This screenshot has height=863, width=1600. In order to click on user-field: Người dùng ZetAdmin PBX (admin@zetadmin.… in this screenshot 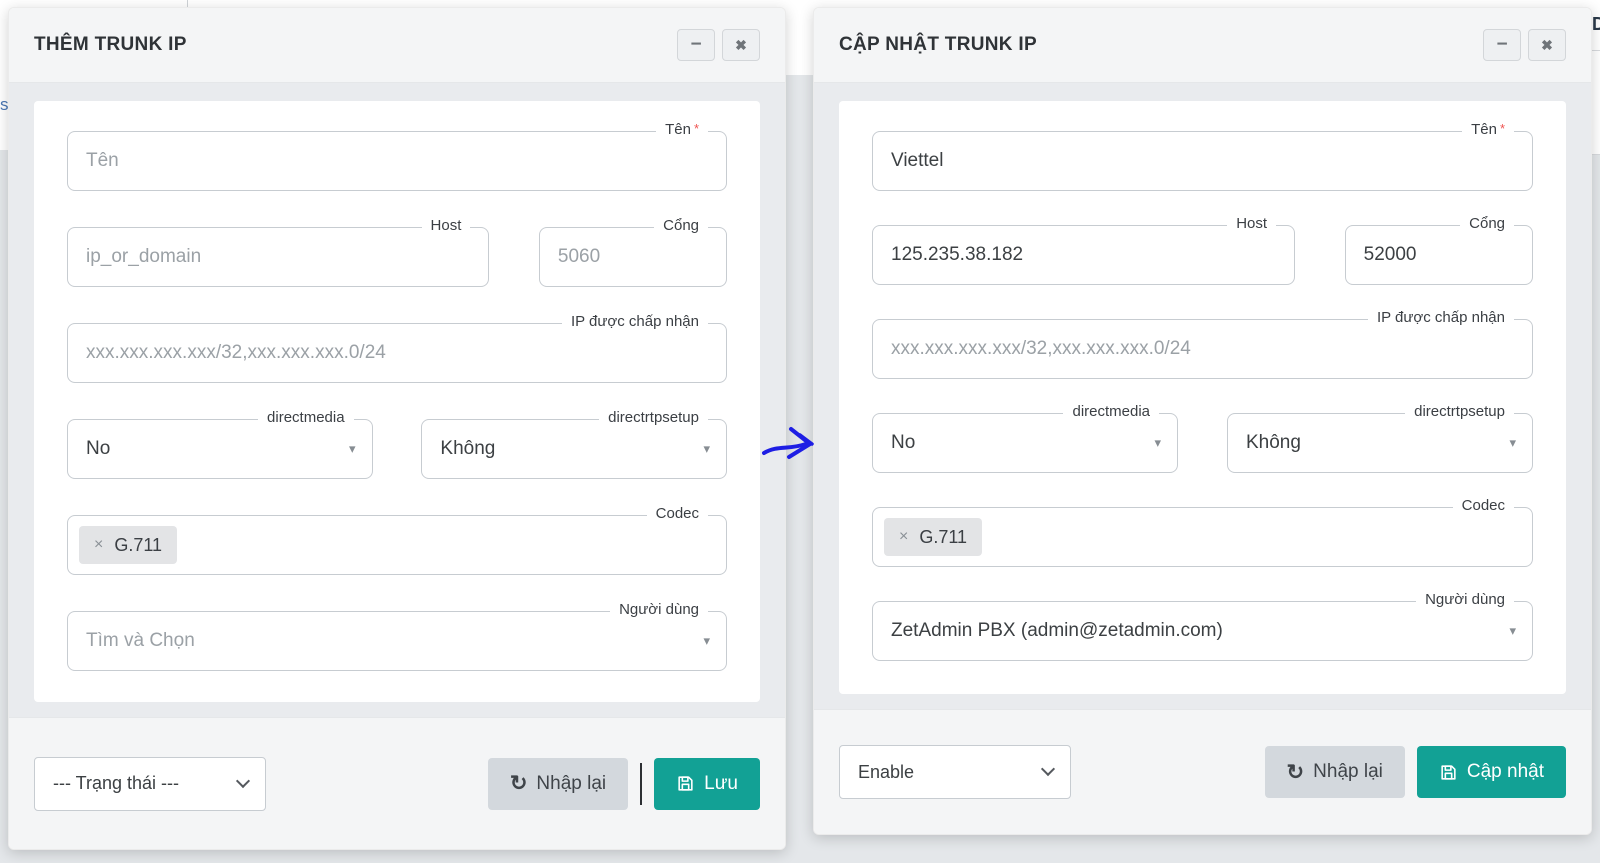, I will do `click(1202, 626)`.